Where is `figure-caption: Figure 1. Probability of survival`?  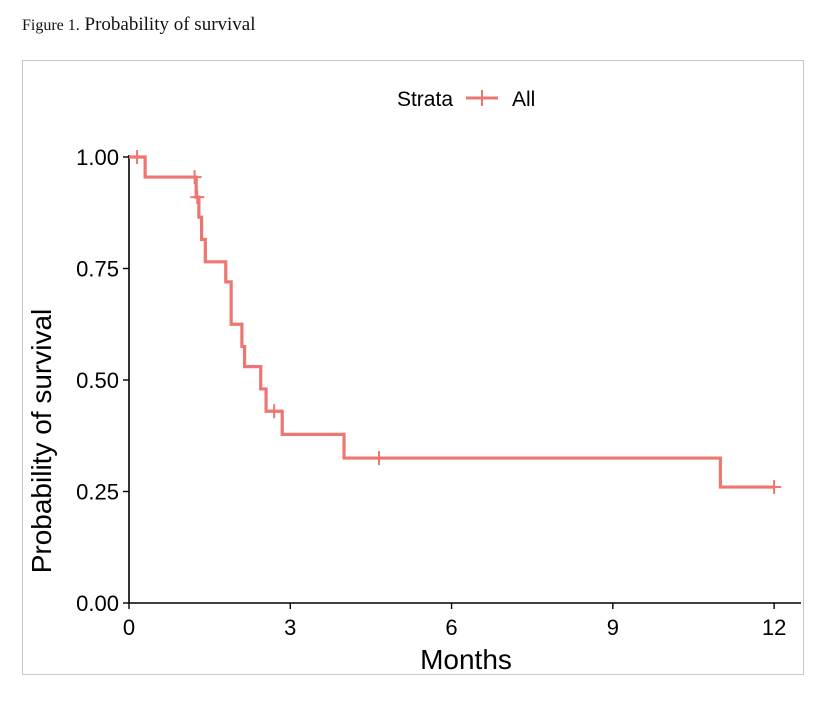 figure-caption: Figure 1. Probability of survival is located at coordinates (139, 25).